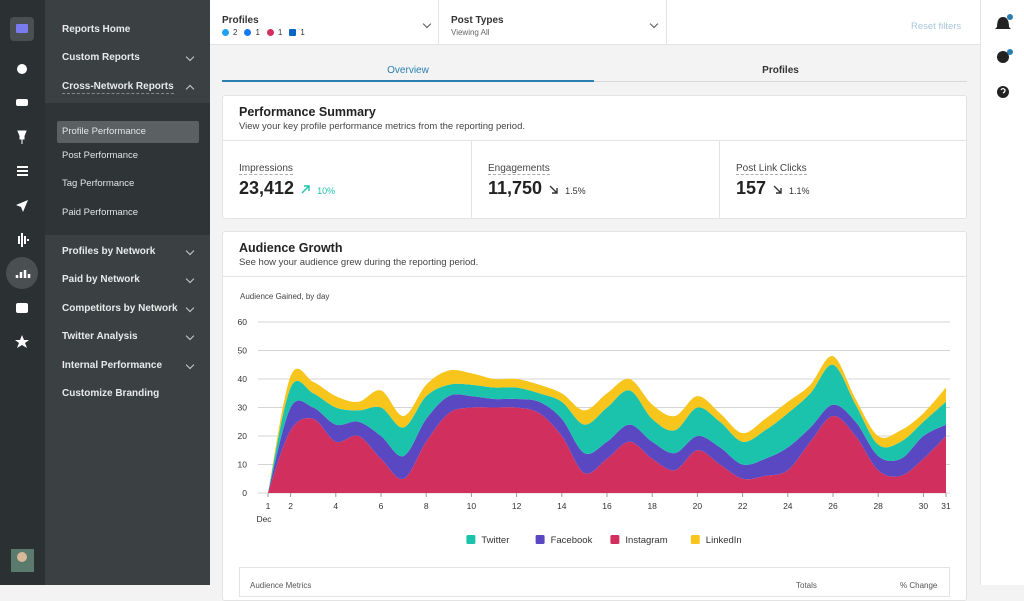  I want to click on nav-item: Internal Performance, so click(112, 365).